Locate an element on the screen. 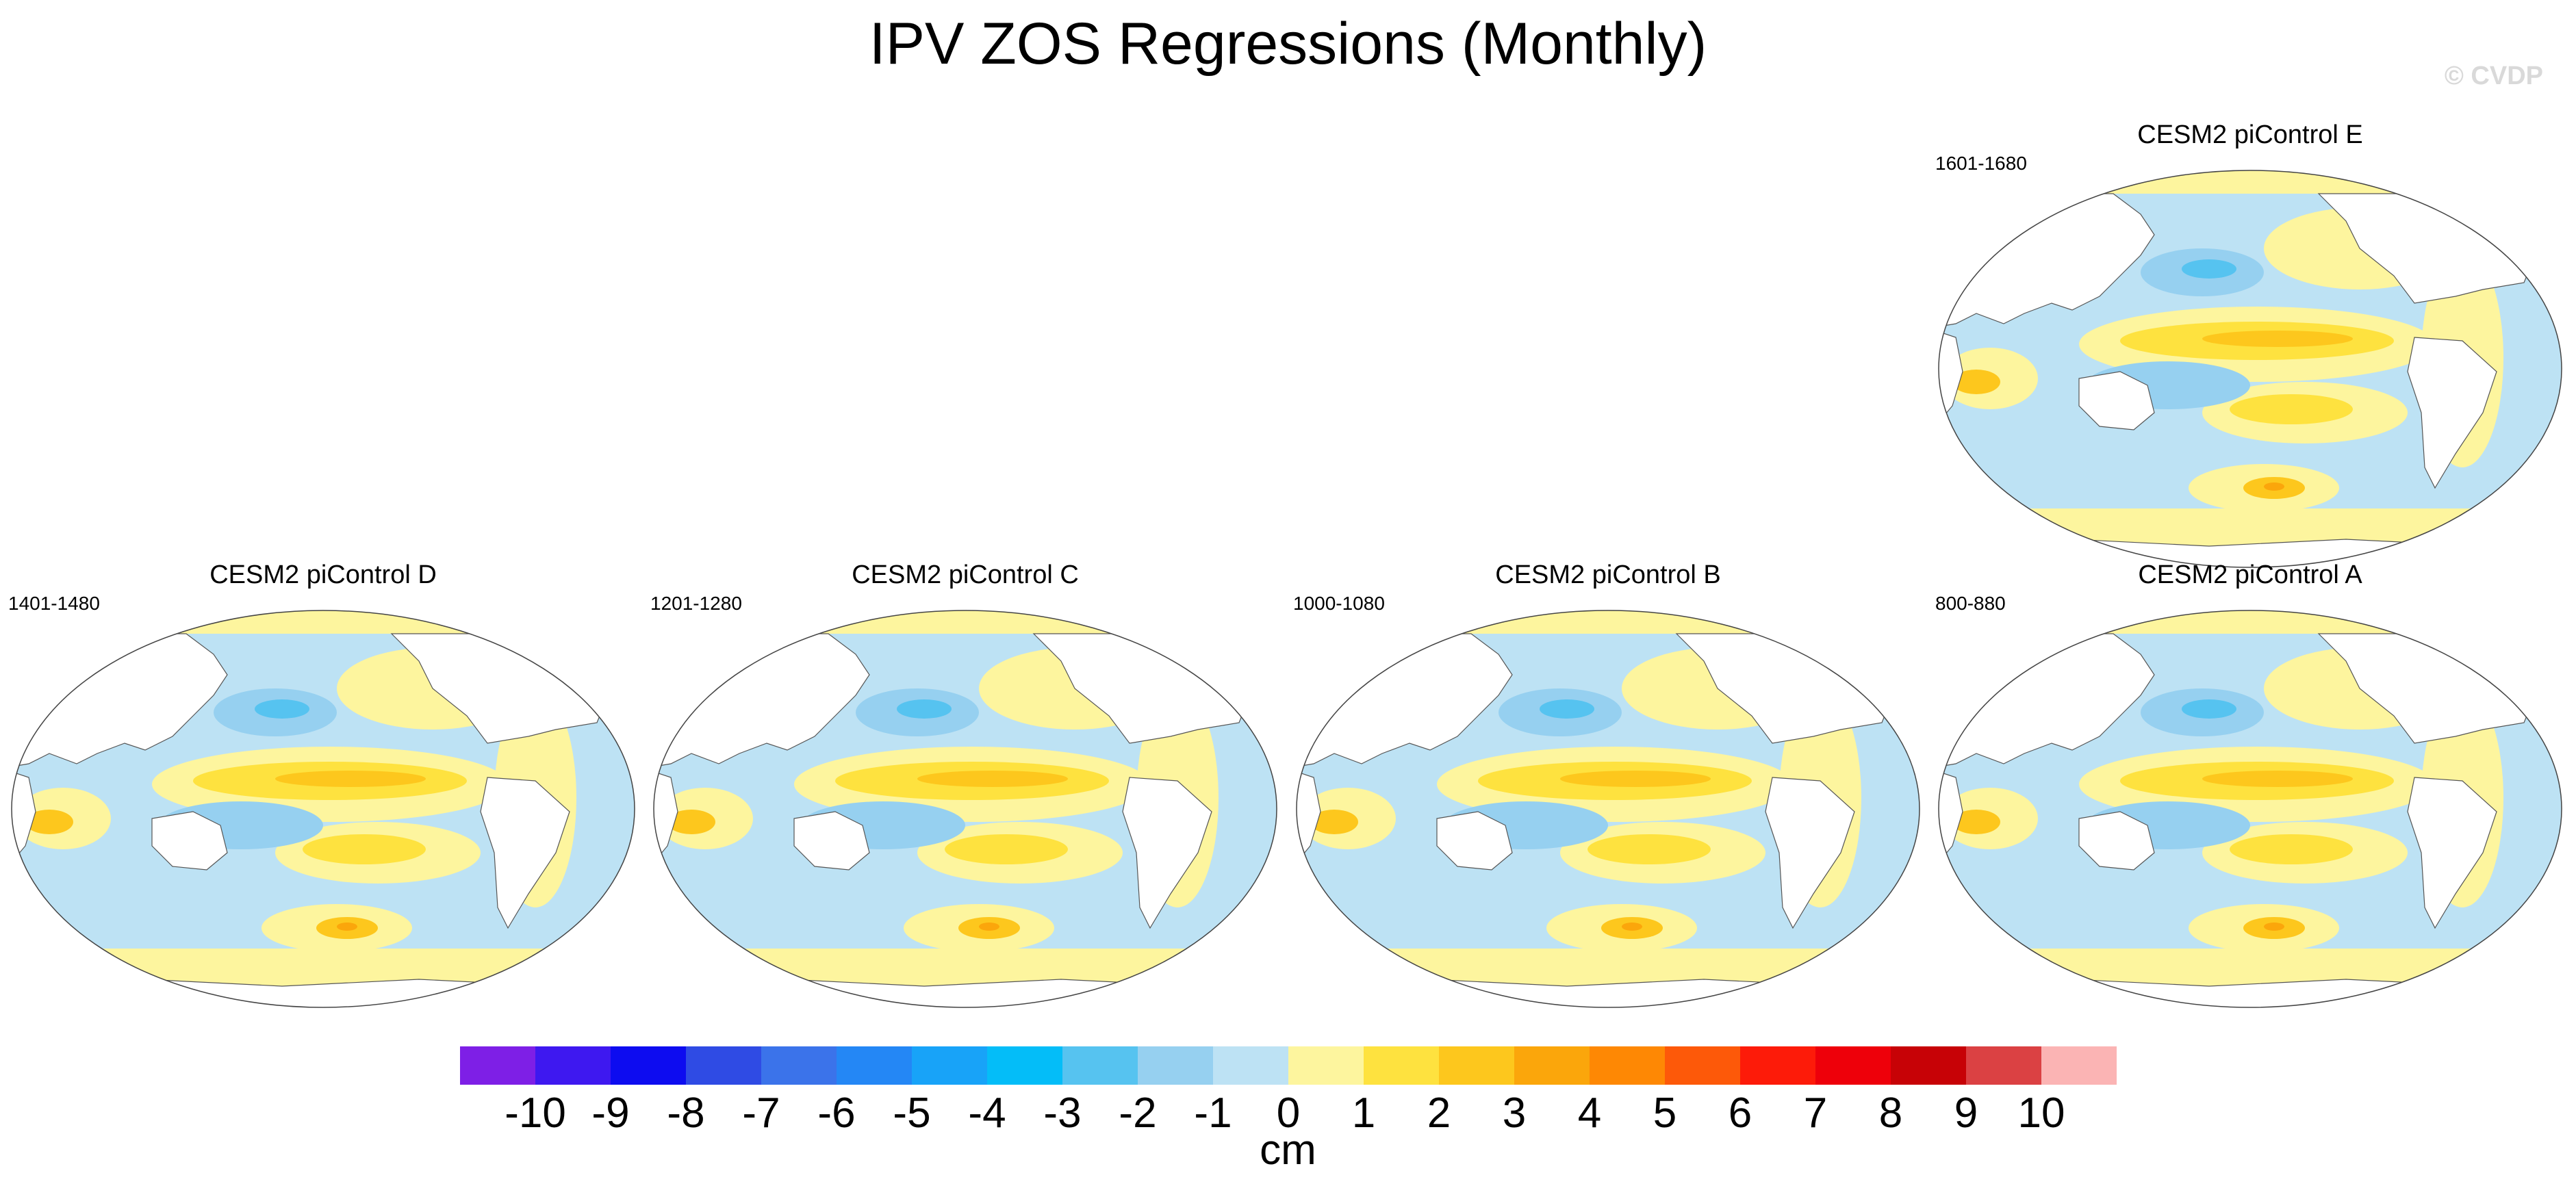 Image resolution: width=2576 pixels, height=1186 pixels. colorbar-label: 9 is located at coordinates (1966, 1113).